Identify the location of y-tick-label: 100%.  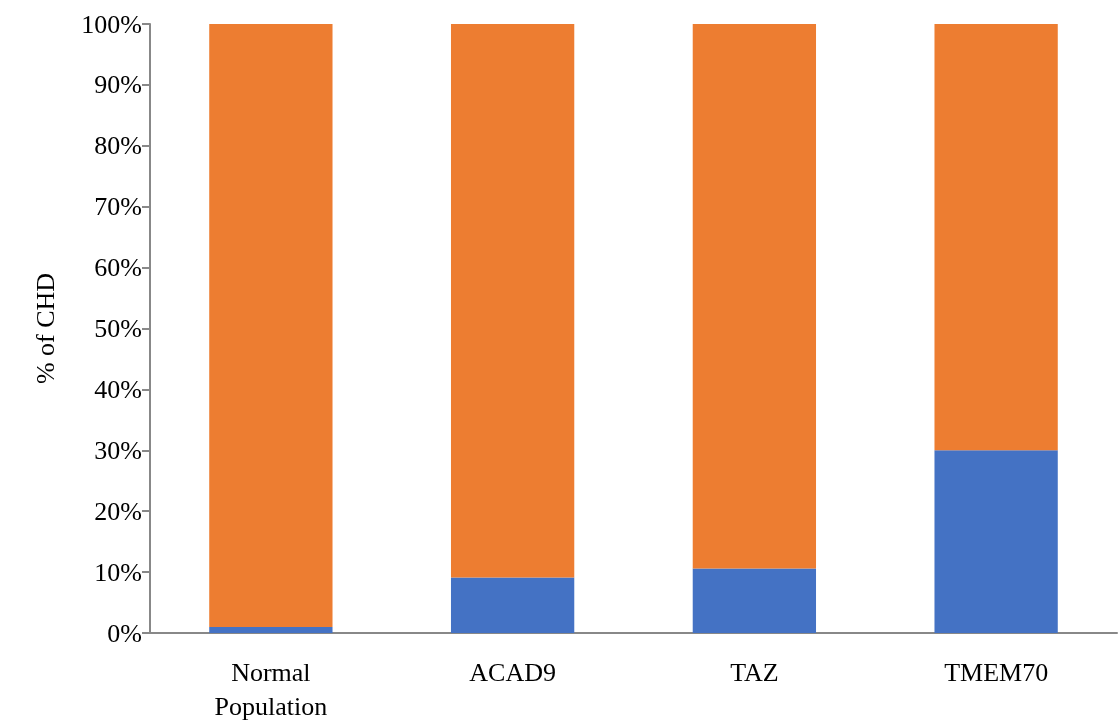
(111, 24).